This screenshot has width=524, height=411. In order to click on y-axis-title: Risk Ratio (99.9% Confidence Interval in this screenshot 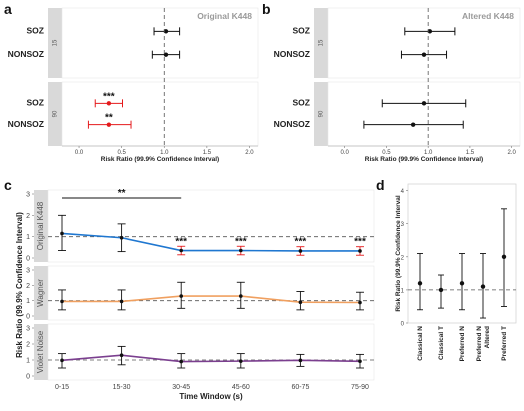, I will do `click(398, 253)`.